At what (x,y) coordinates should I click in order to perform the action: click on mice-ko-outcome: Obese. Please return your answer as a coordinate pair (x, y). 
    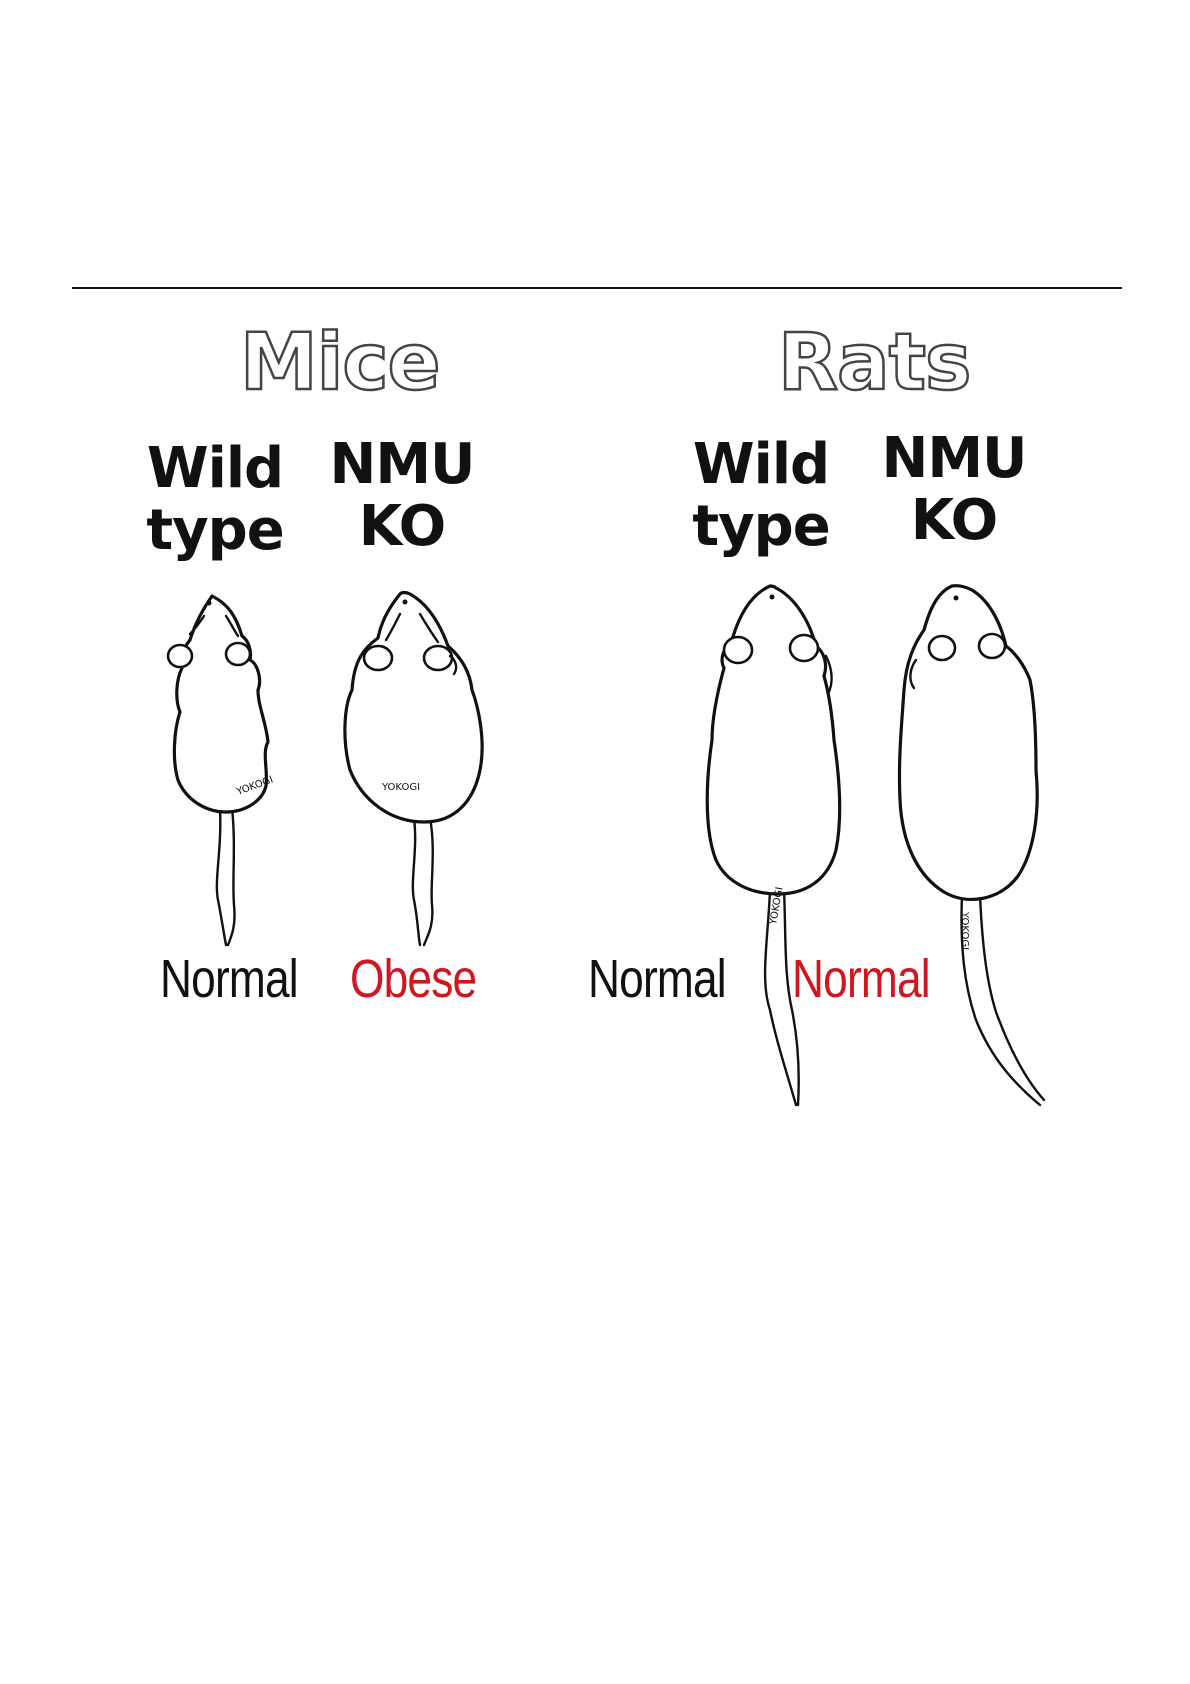
    Looking at the image, I should click on (413, 979).